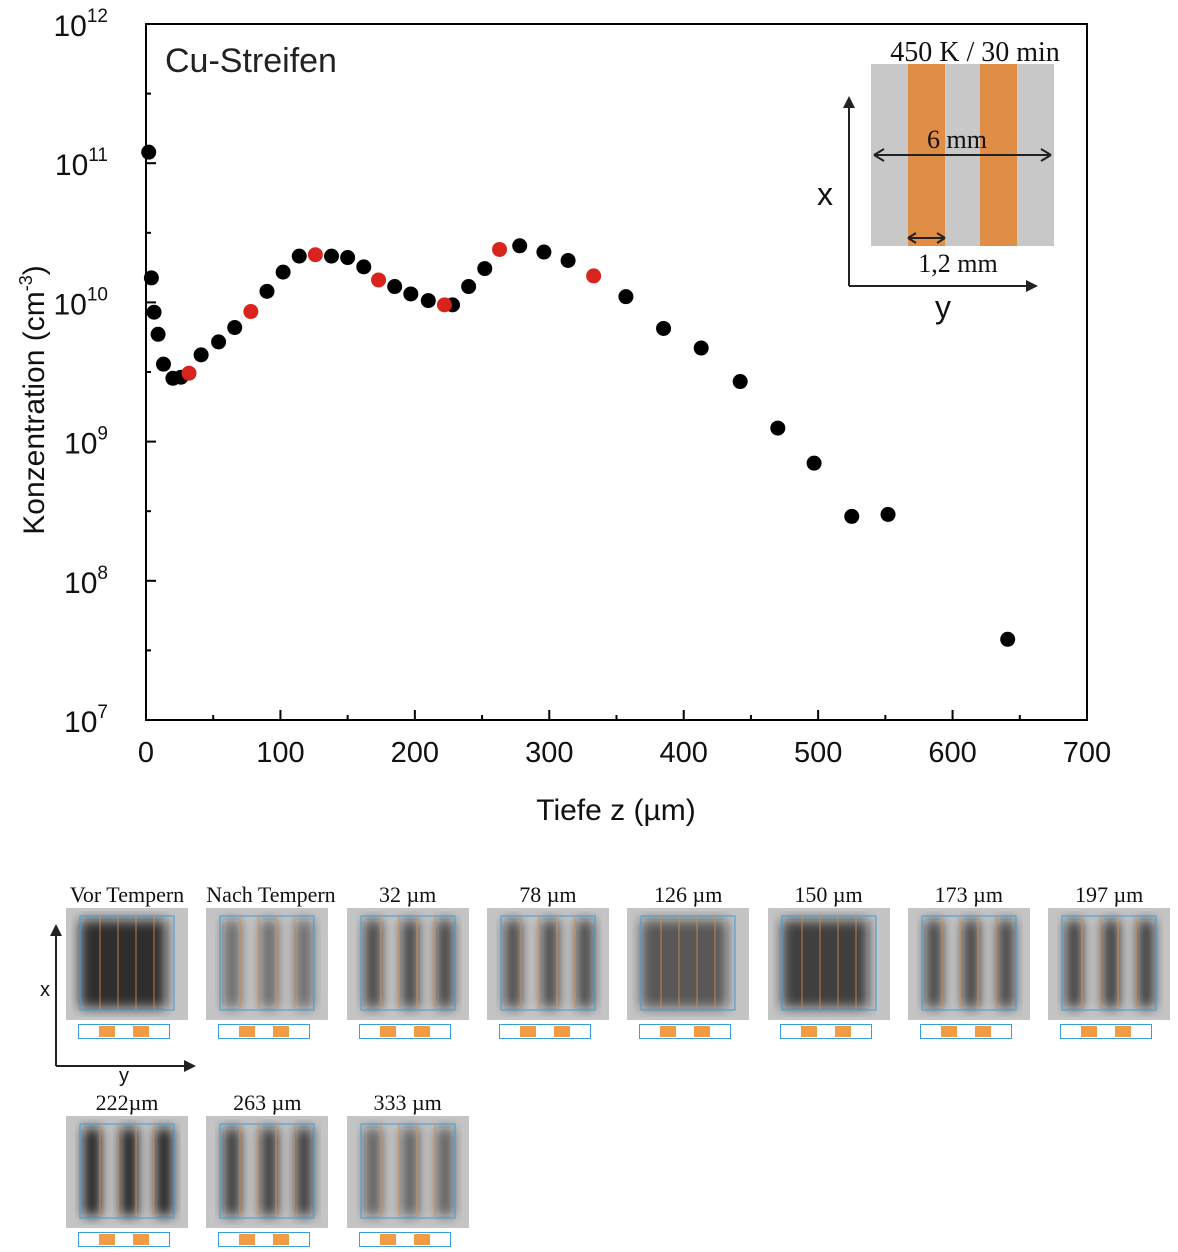 The height and width of the screenshot is (1252, 1178). What do you see at coordinates (957, 263) in the screenshot?
I see `stripe-width-label: 1,2 mm` at bounding box center [957, 263].